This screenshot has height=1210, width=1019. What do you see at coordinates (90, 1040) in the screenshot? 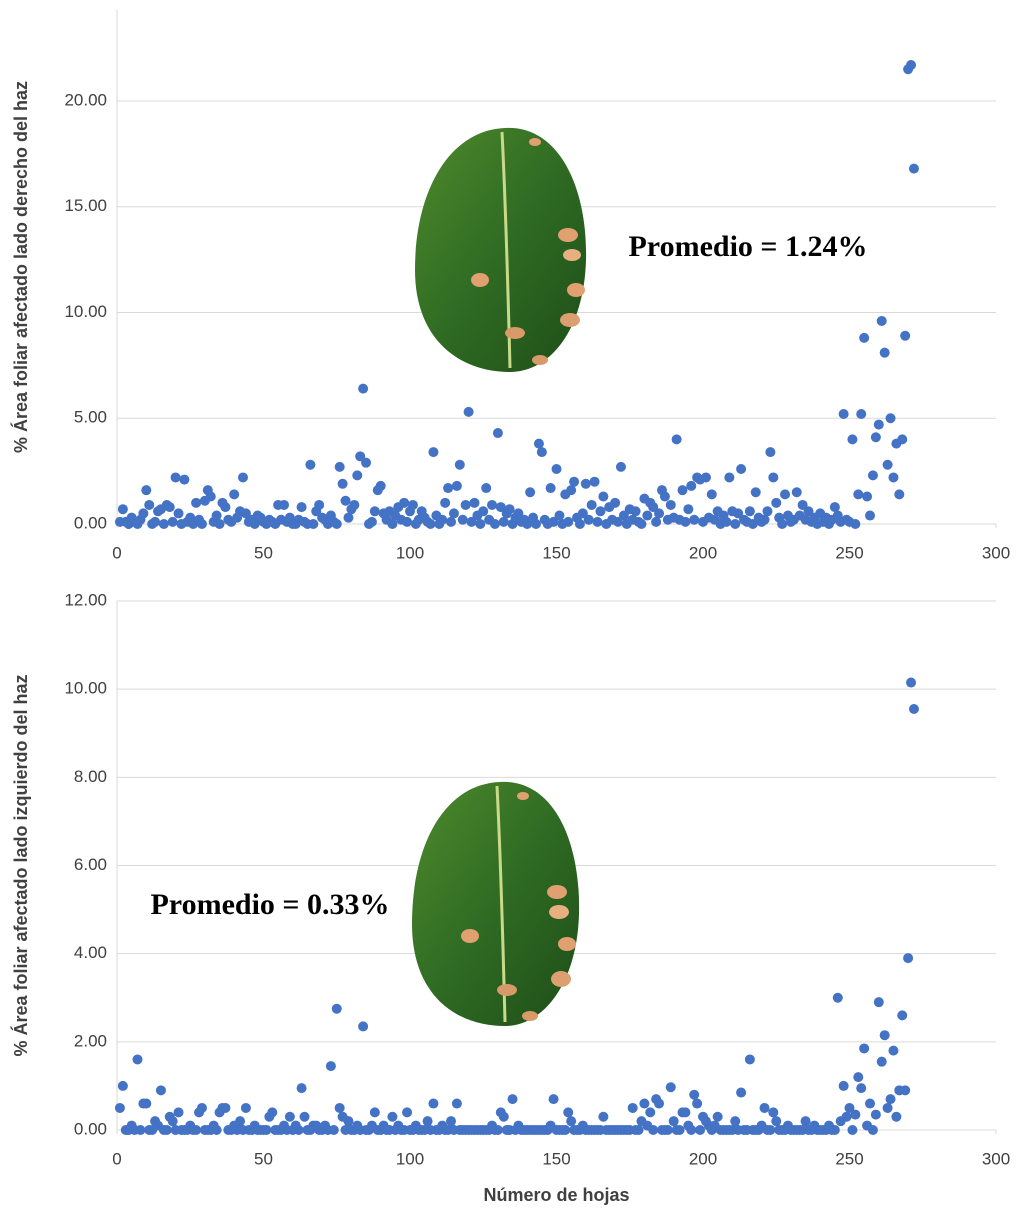
I see `y-tick-label: 2.00` at bounding box center [90, 1040].